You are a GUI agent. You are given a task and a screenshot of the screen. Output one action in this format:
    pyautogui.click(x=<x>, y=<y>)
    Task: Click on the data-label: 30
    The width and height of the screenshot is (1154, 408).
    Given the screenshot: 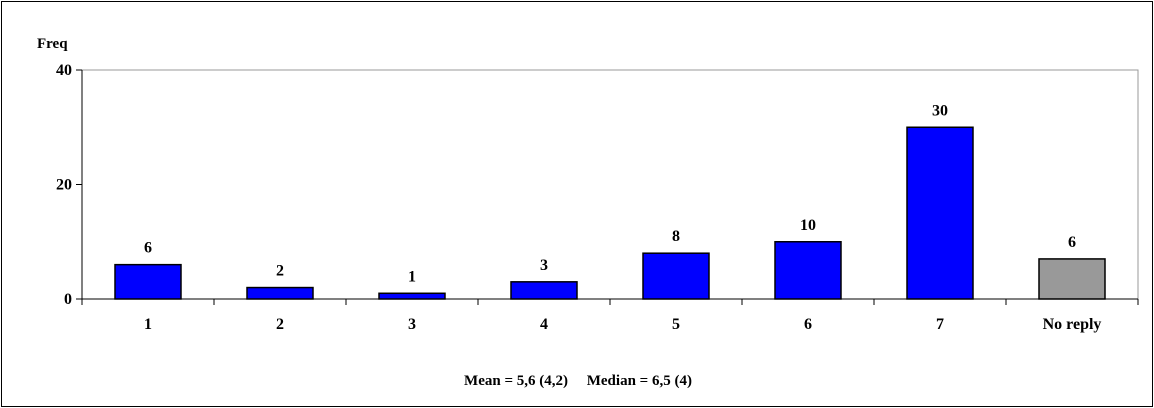 What is the action you would take?
    pyautogui.click(x=940, y=110)
    